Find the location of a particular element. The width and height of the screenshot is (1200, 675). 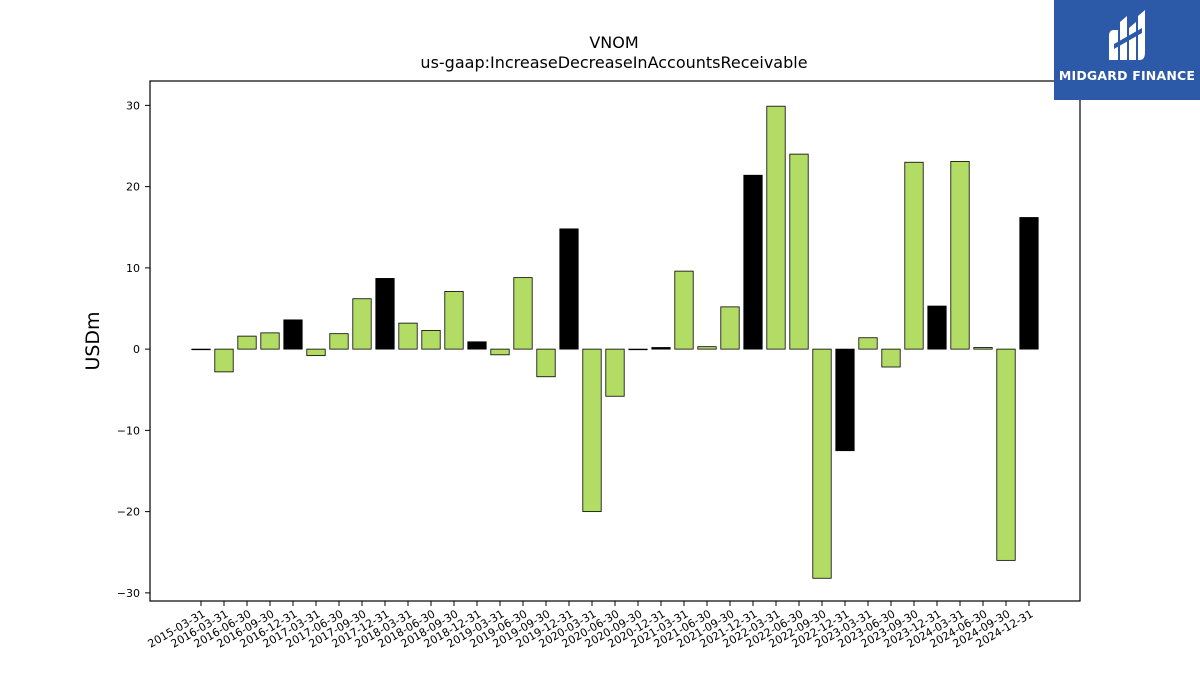

y-tick-label: 0 is located at coordinates (136, 349).